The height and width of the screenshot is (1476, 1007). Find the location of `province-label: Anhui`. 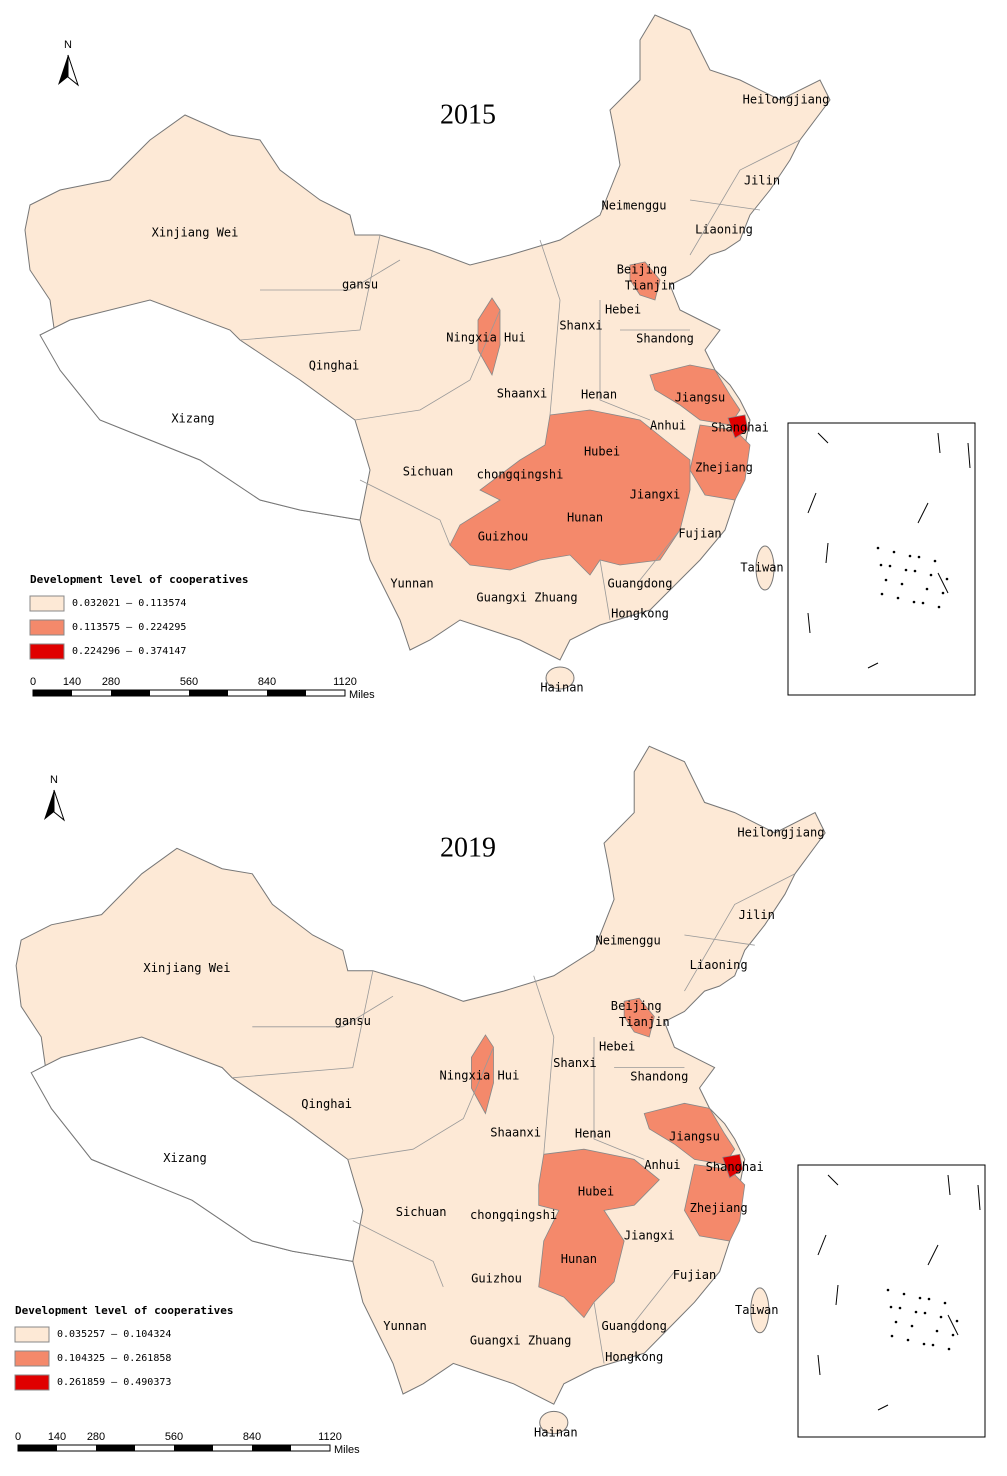

province-label: Anhui is located at coordinates (662, 1165).